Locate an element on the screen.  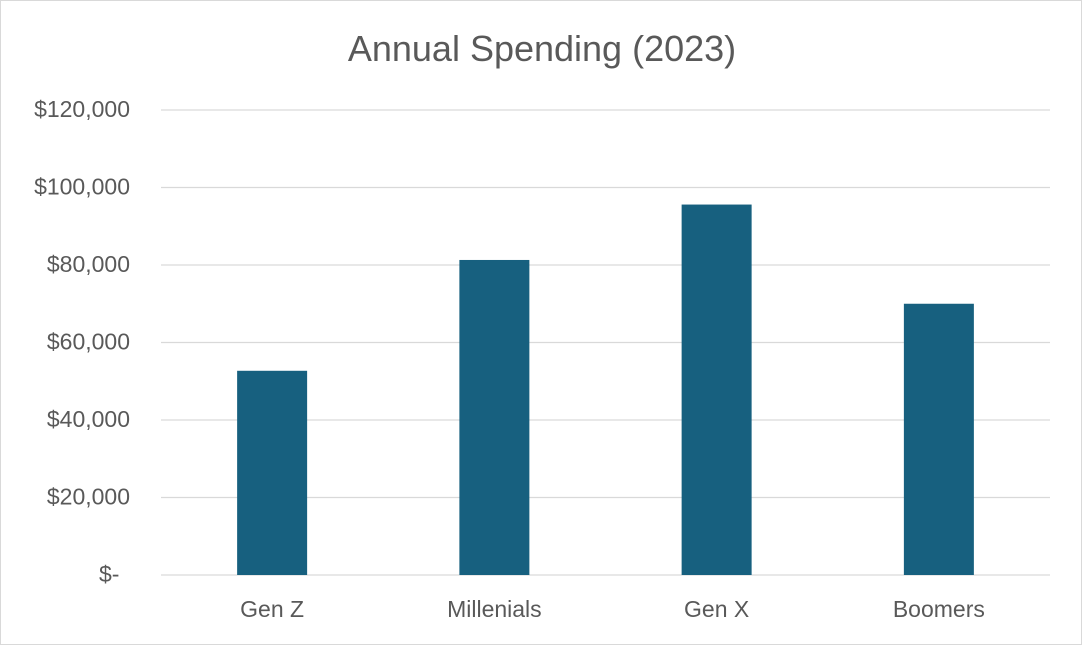
y-tick-label: $80,000 is located at coordinates (88, 264).